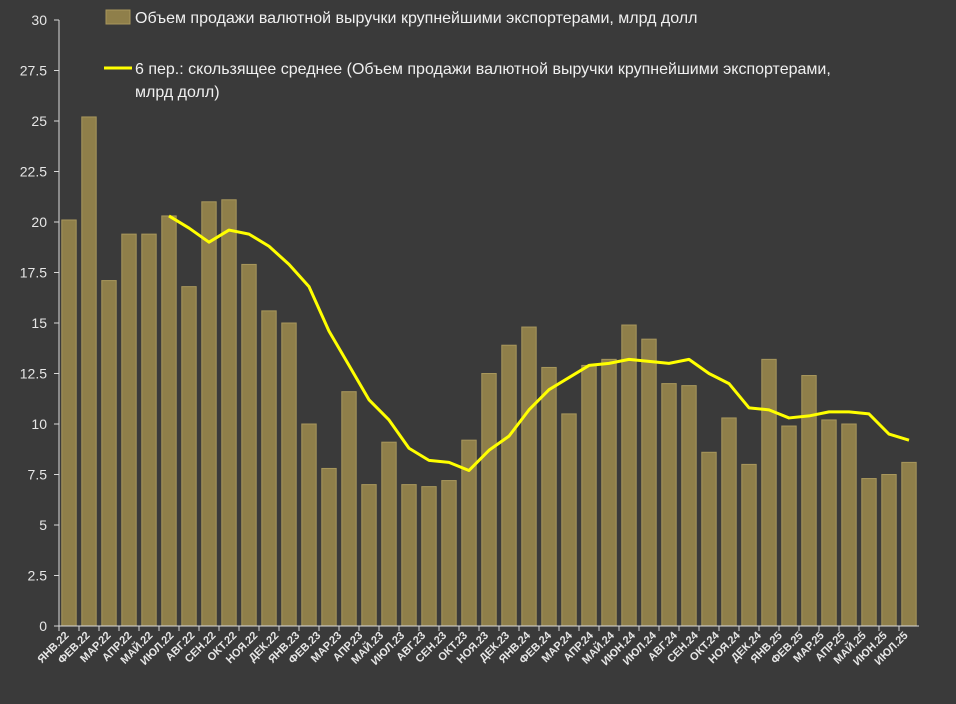 This screenshot has width=956, height=704. Describe the element at coordinates (43, 626) in the screenshot. I see `y-tick-label: 0` at that location.